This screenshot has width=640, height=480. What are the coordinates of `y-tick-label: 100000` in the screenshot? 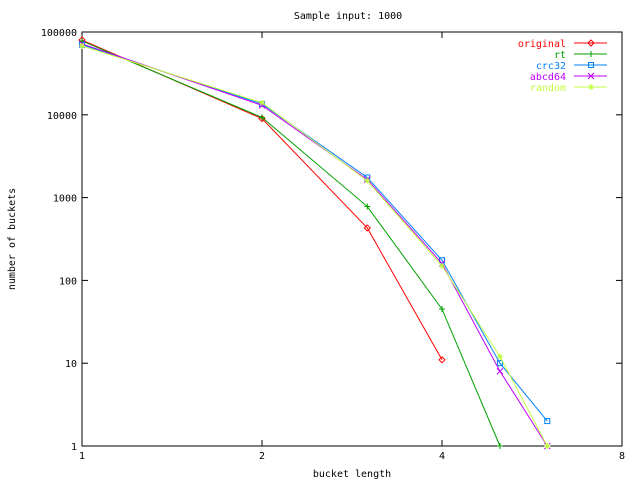 It's located at (59, 33).